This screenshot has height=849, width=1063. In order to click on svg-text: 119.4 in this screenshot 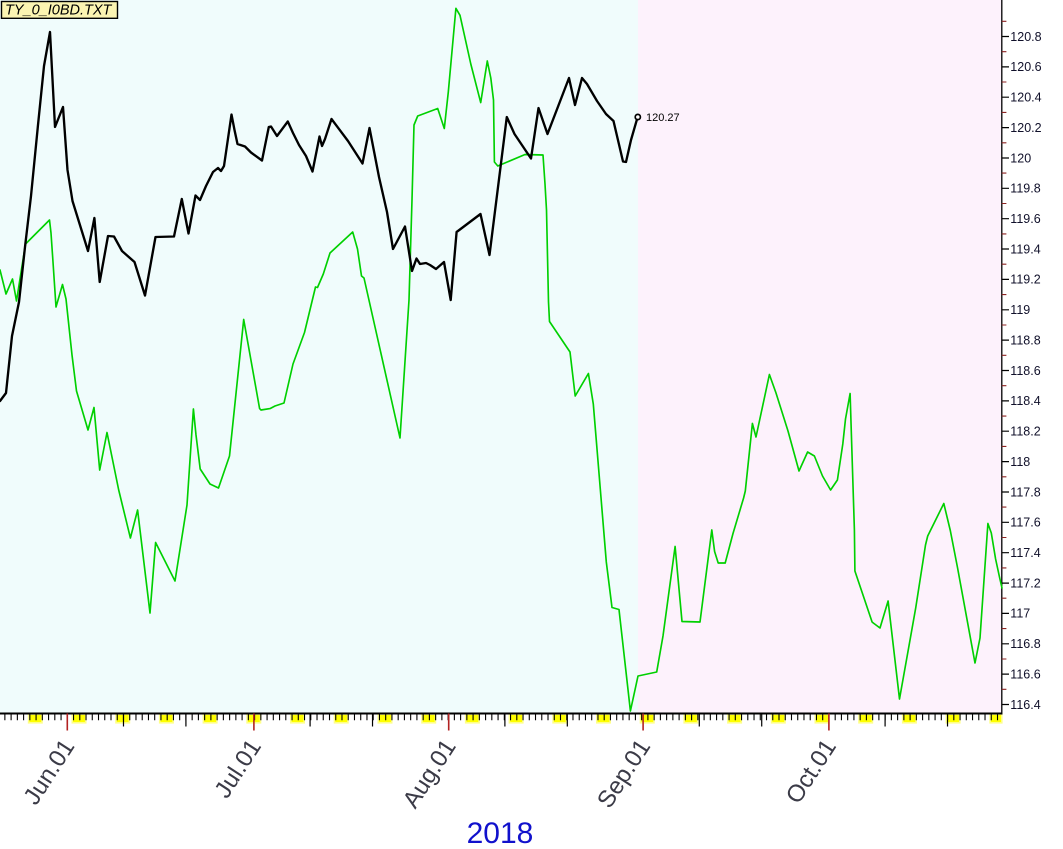, I will do `click(1025, 249)`.